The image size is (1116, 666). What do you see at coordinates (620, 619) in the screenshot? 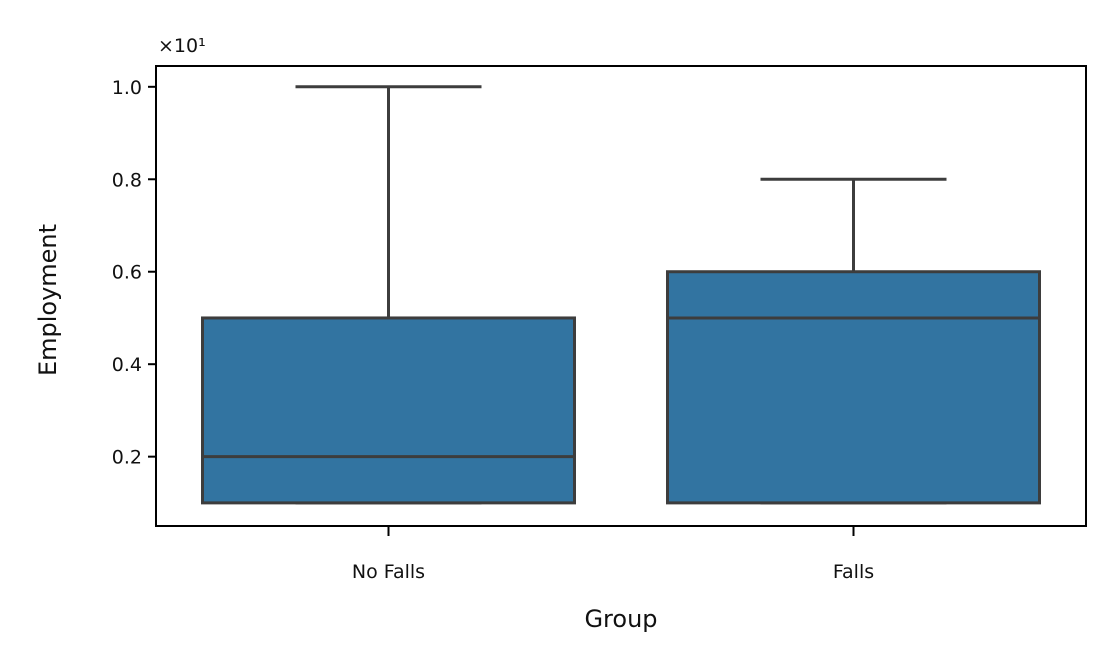
I see `x-axis-title: Group` at bounding box center [620, 619].